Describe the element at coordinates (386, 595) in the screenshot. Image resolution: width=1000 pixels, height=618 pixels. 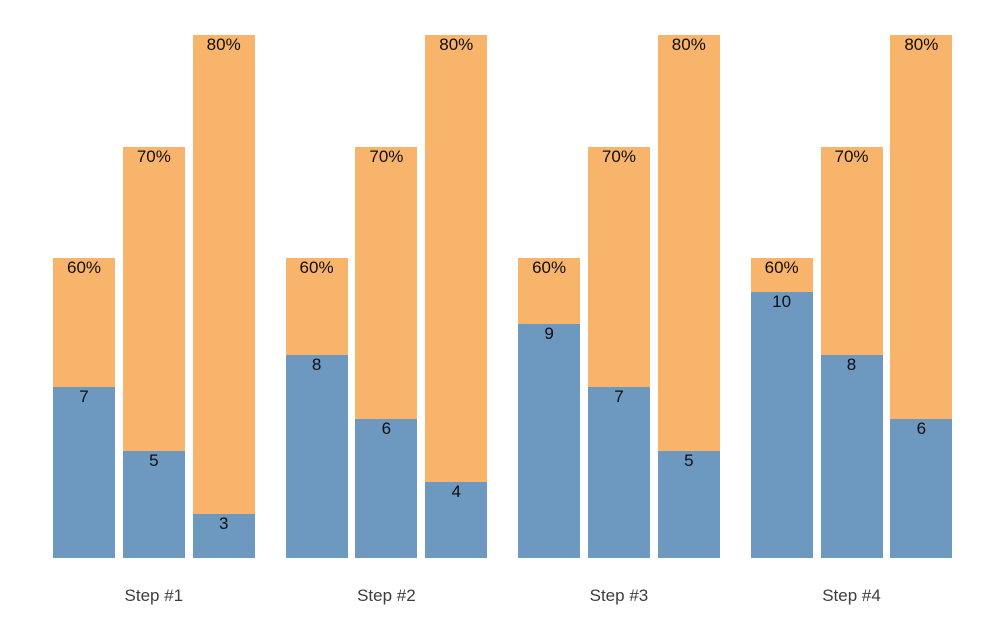
I see `category-label: Step #2` at that location.